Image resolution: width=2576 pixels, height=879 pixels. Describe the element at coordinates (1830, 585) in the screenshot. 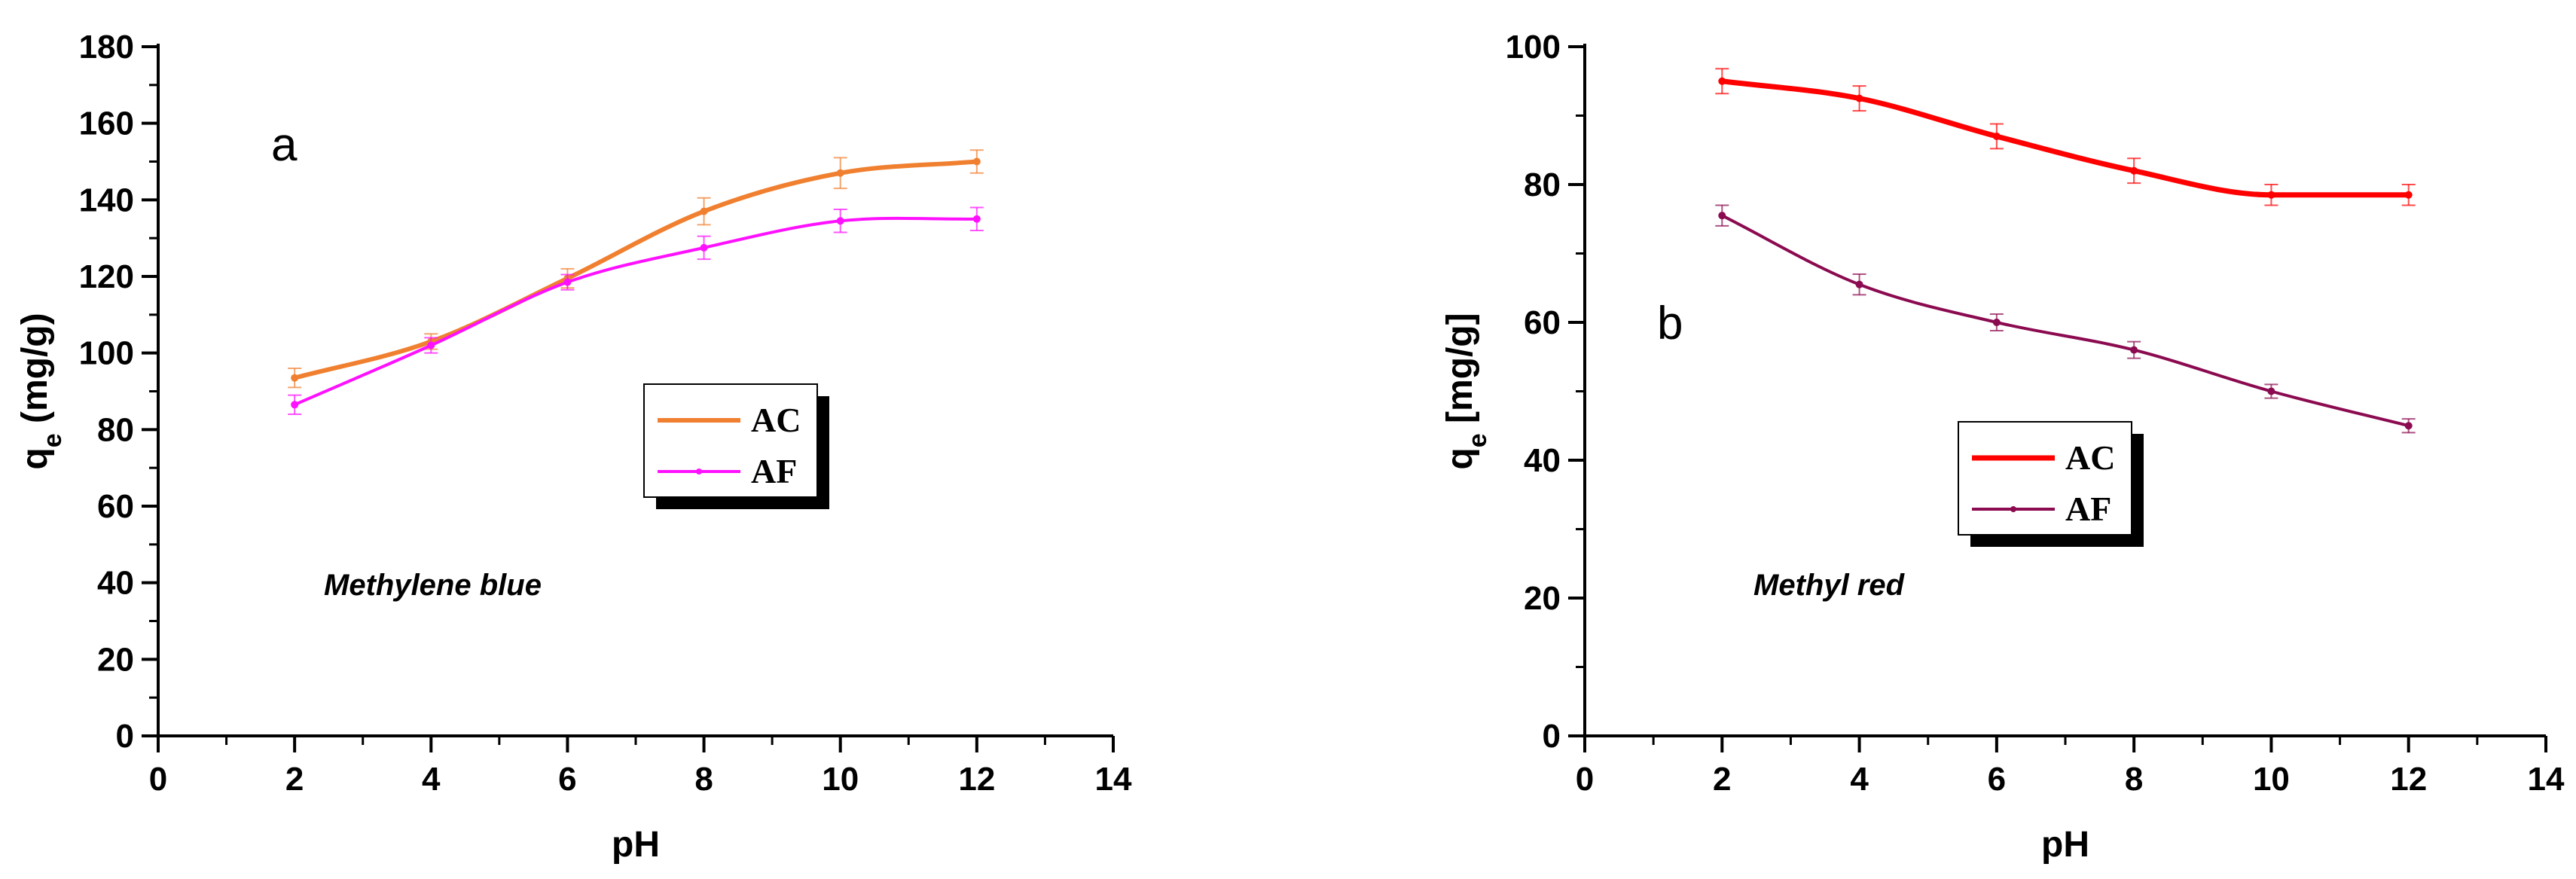

I see `dye-annotation: Methyl red` at that location.